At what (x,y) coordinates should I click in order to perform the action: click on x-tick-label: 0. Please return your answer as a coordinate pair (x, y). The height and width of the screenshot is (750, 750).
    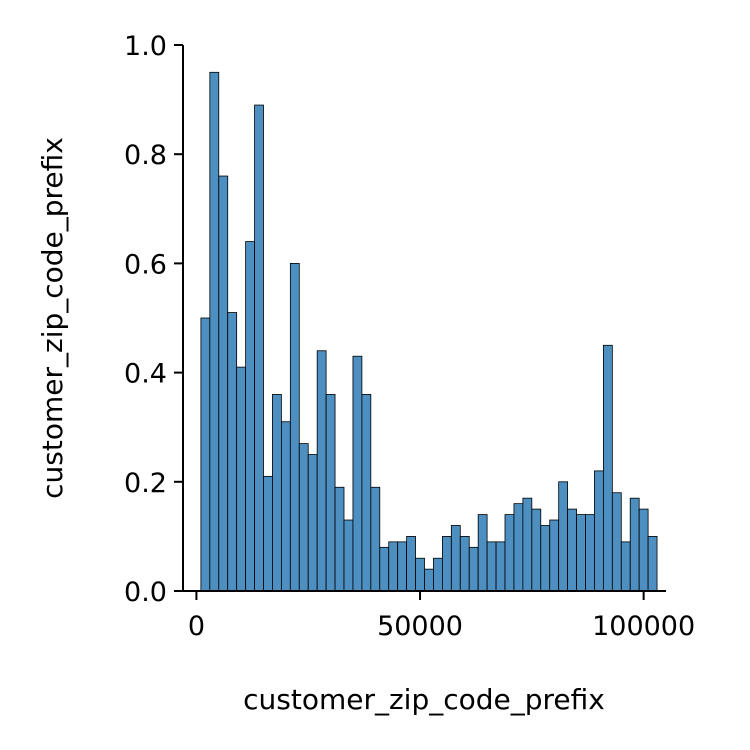
    Looking at the image, I should click on (196, 626).